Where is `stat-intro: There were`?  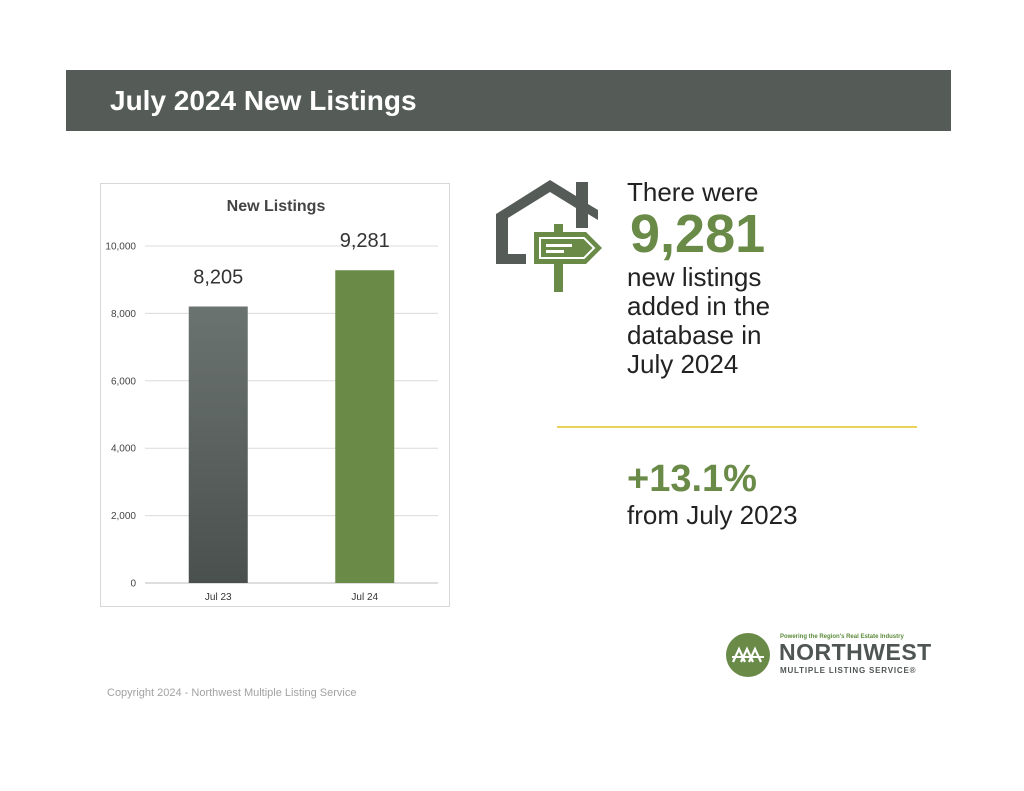 stat-intro: There were is located at coordinates (693, 192).